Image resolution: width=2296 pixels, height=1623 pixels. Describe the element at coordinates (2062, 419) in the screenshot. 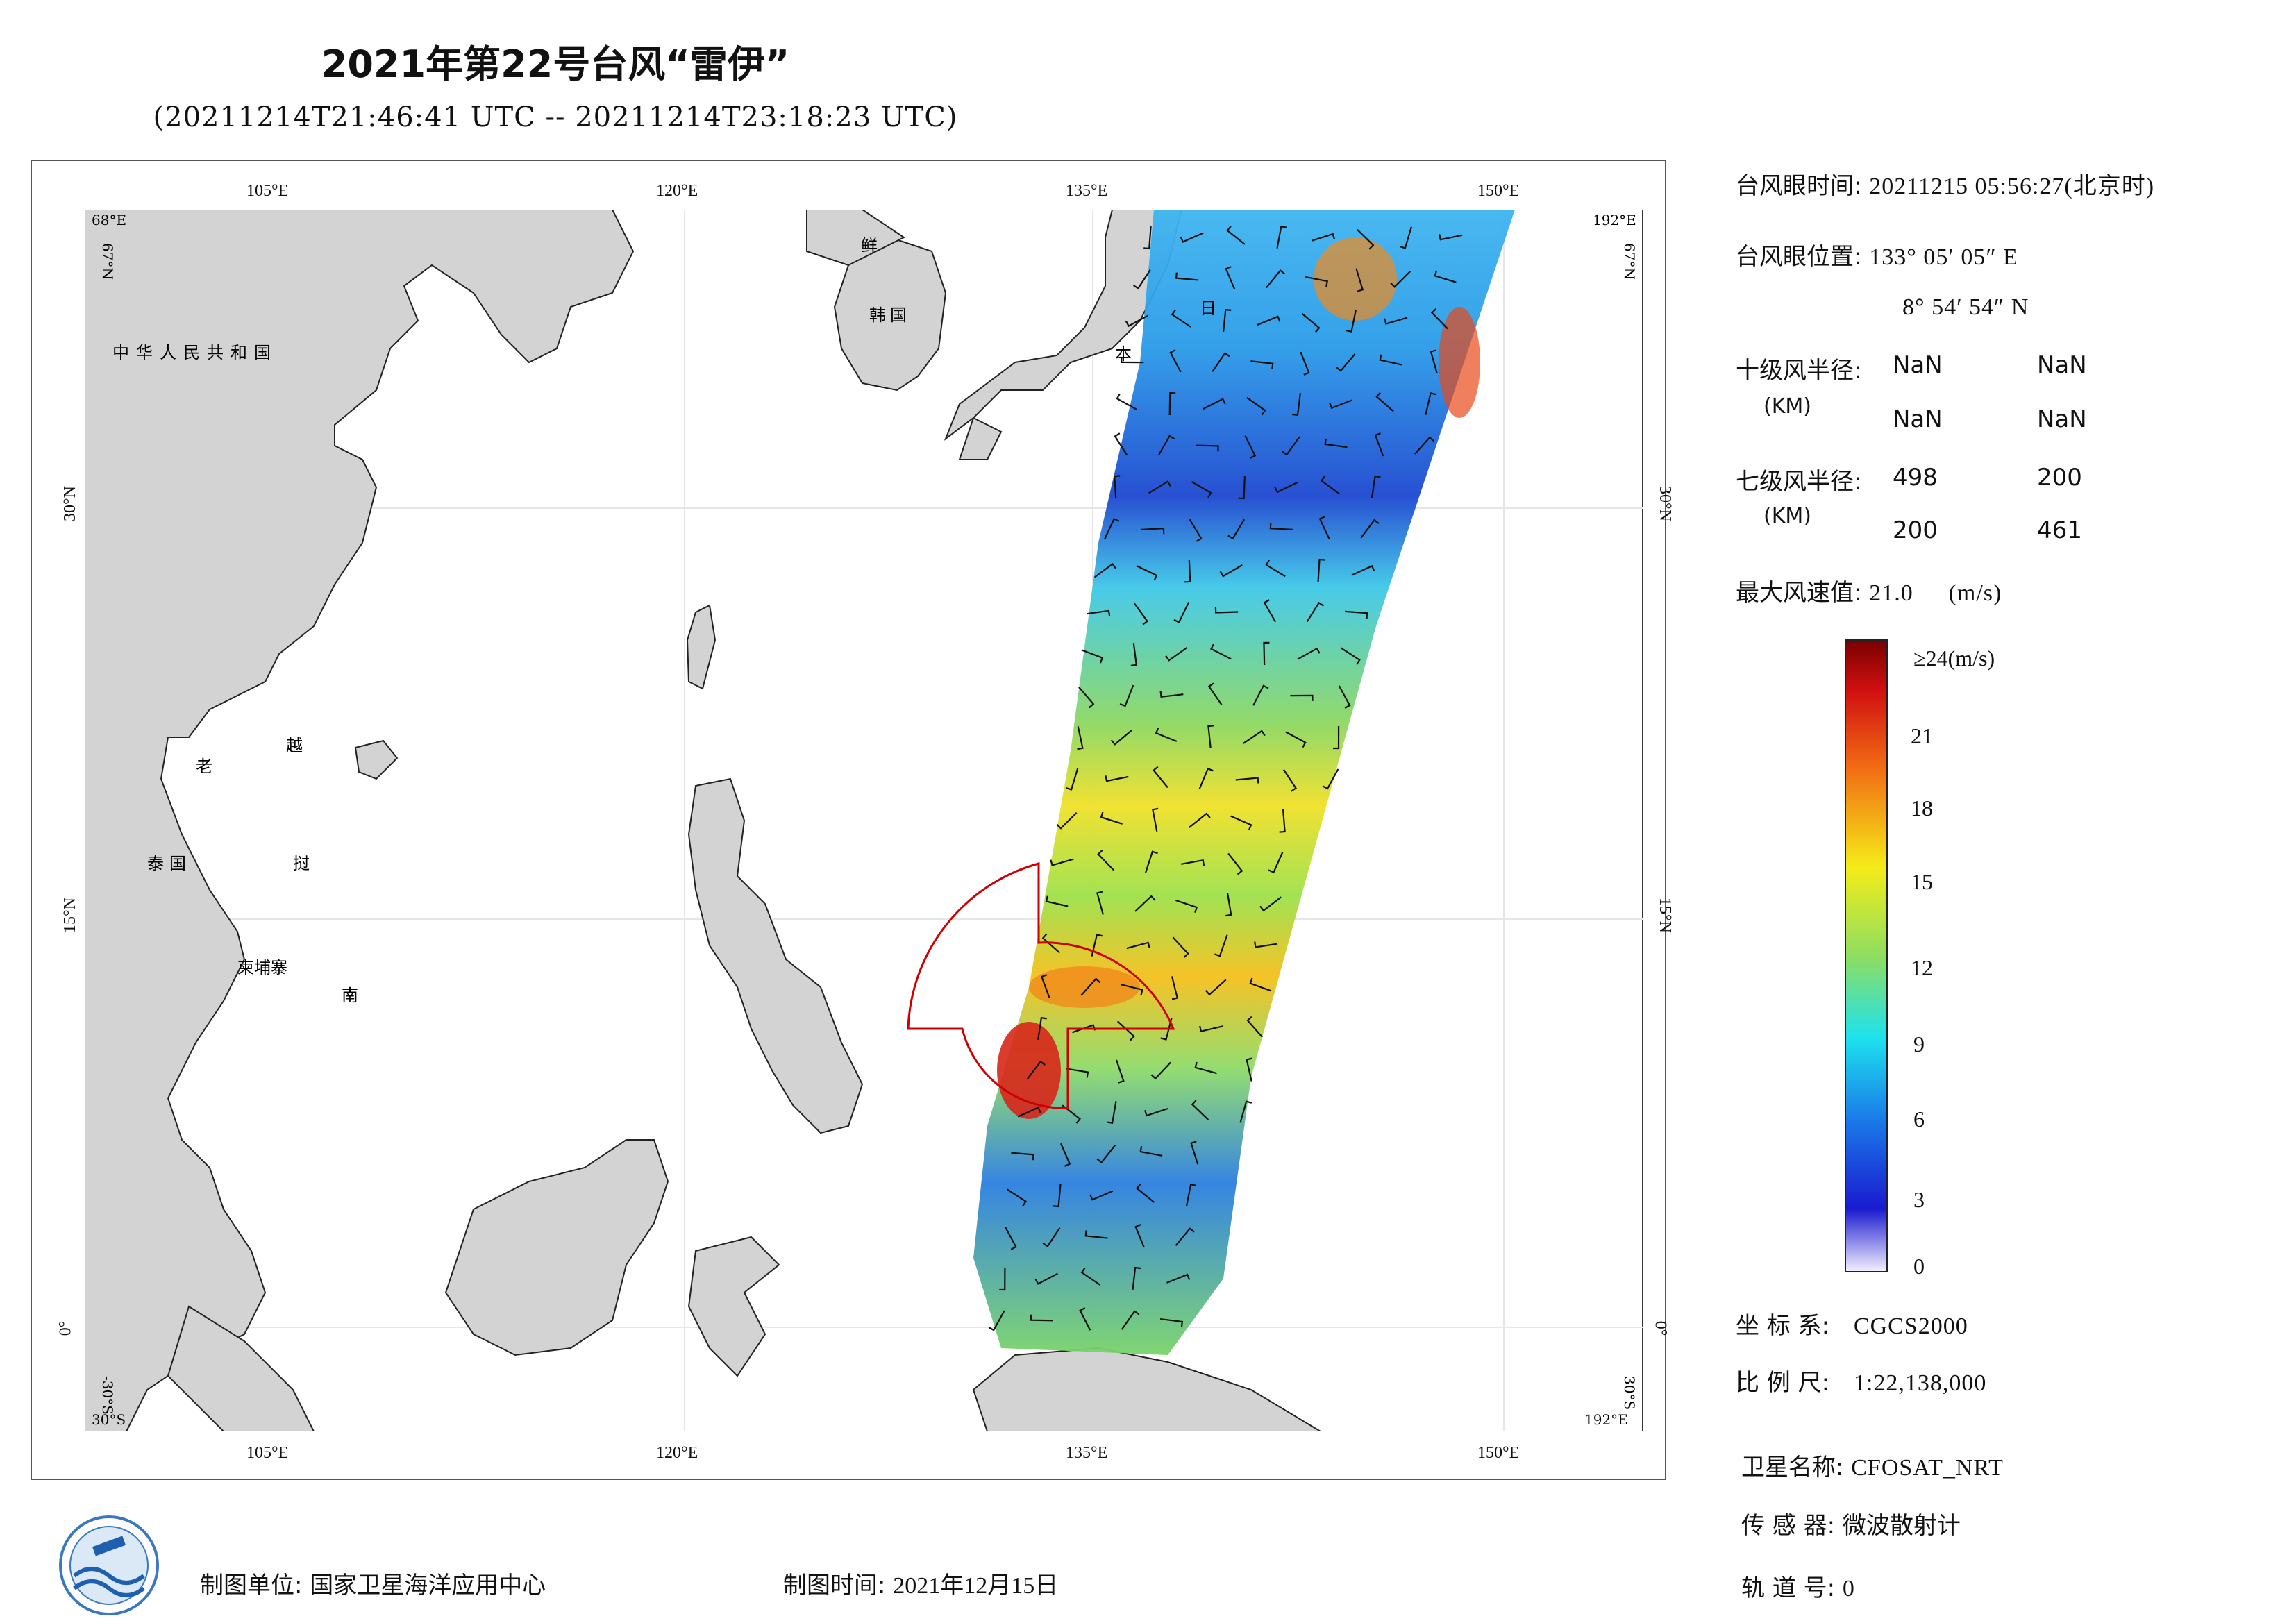

I see `r10-value-nw: NaN` at that location.